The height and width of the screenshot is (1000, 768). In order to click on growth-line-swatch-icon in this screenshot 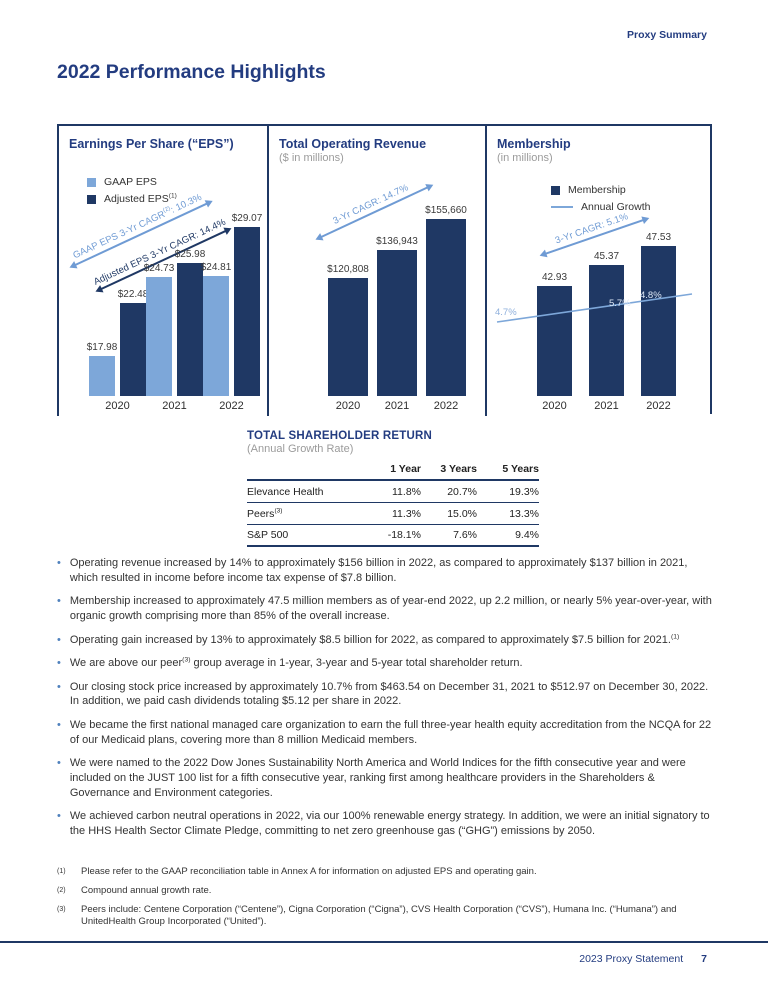, I will do `click(562, 207)`.